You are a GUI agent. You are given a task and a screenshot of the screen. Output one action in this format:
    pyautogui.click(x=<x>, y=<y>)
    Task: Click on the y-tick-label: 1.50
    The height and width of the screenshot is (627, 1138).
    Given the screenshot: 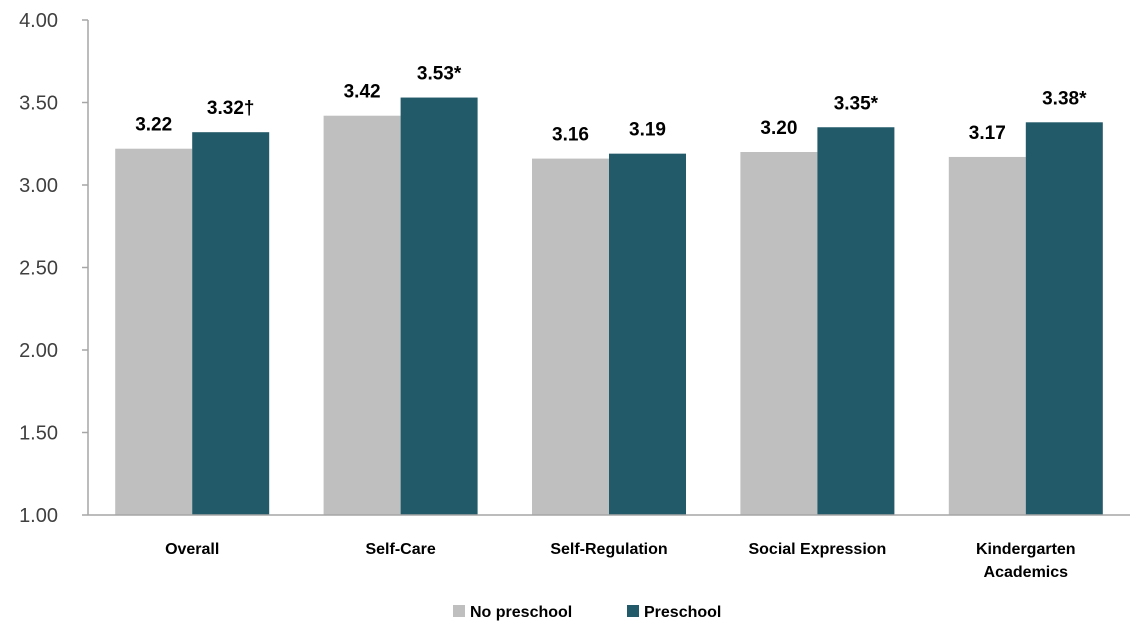 What is the action you would take?
    pyautogui.click(x=38, y=434)
    